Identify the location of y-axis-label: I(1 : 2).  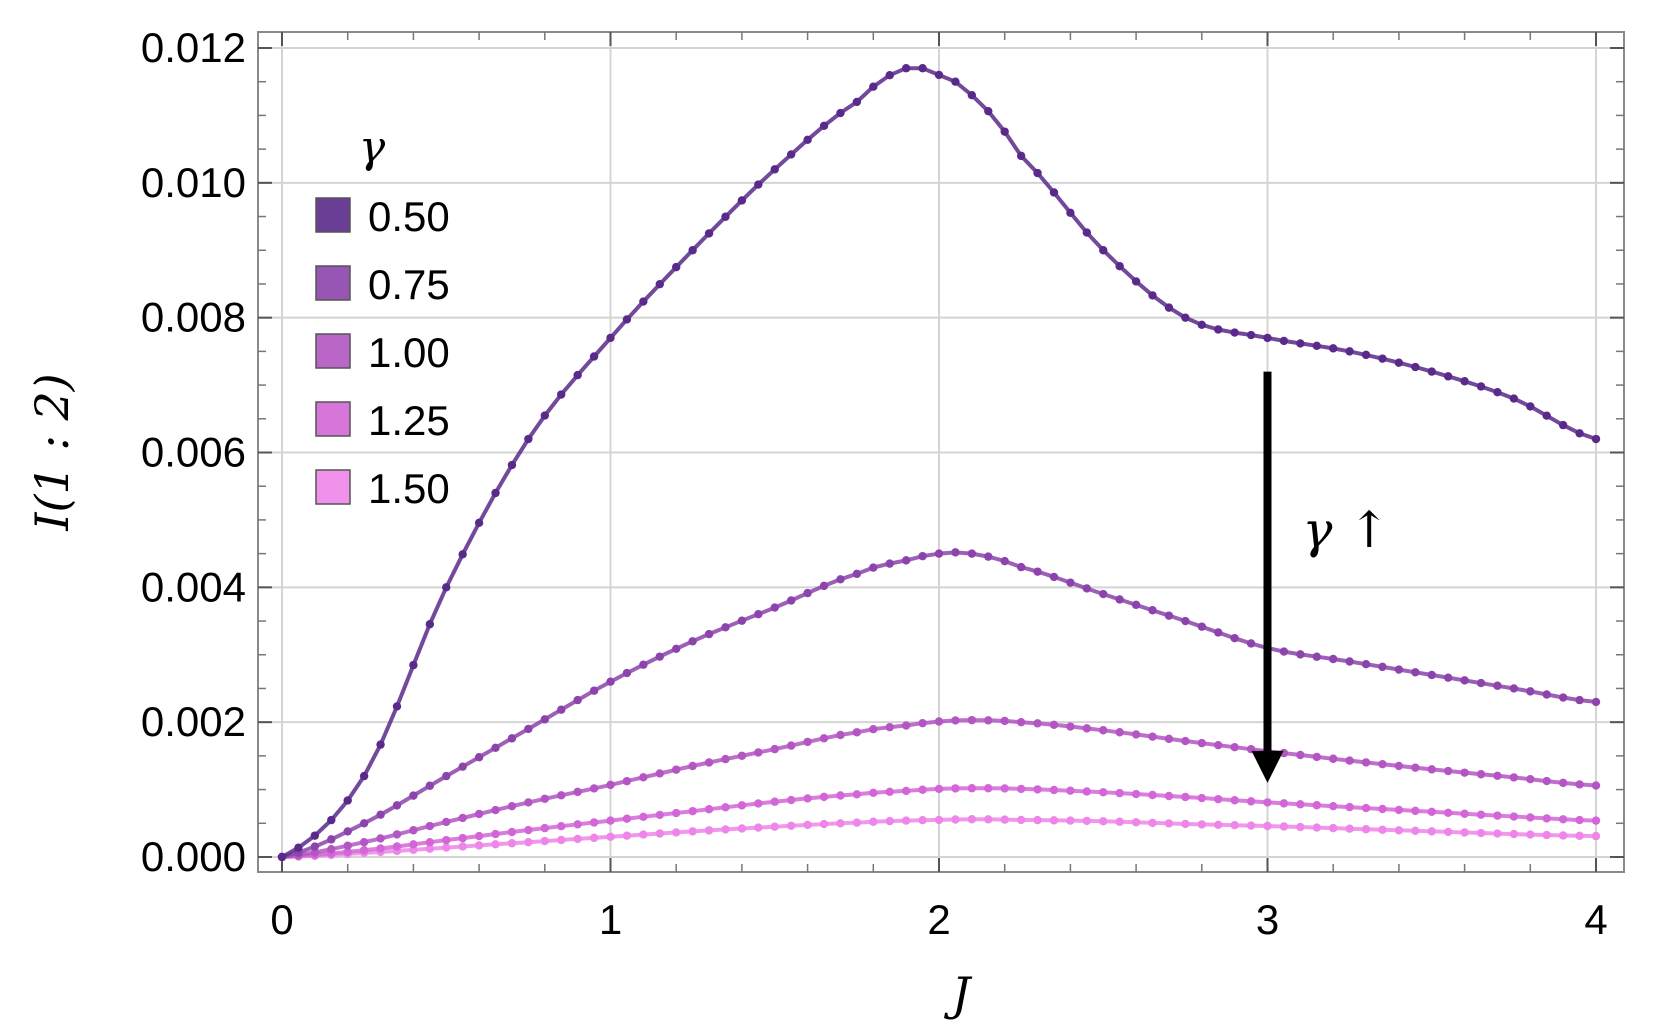
(52, 452).